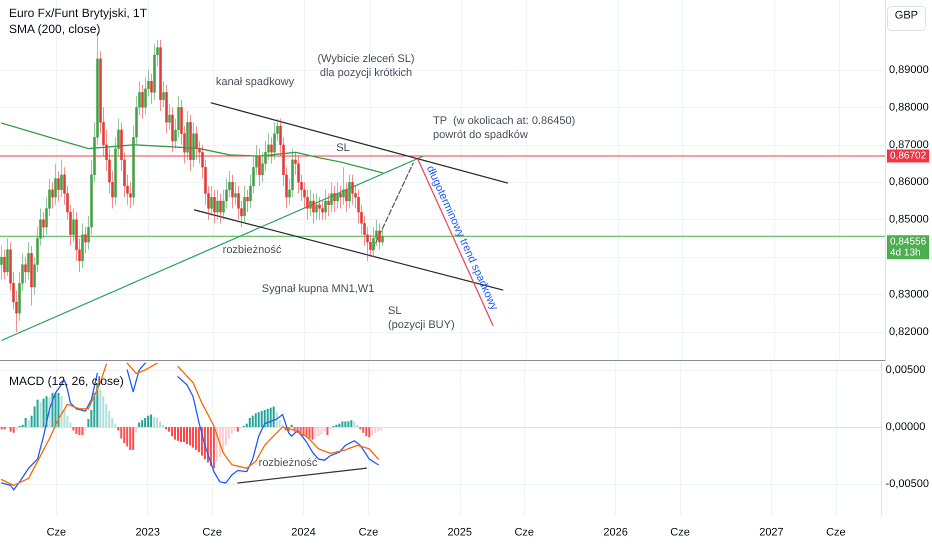 The width and height of the screenshot is (932, 550). What do you see at coordinates (504, 128) in the screenshot?
I see `annotation: TP (w okolicach at: 0.86450) powrót do spadków` at bounding box center [504, 128].